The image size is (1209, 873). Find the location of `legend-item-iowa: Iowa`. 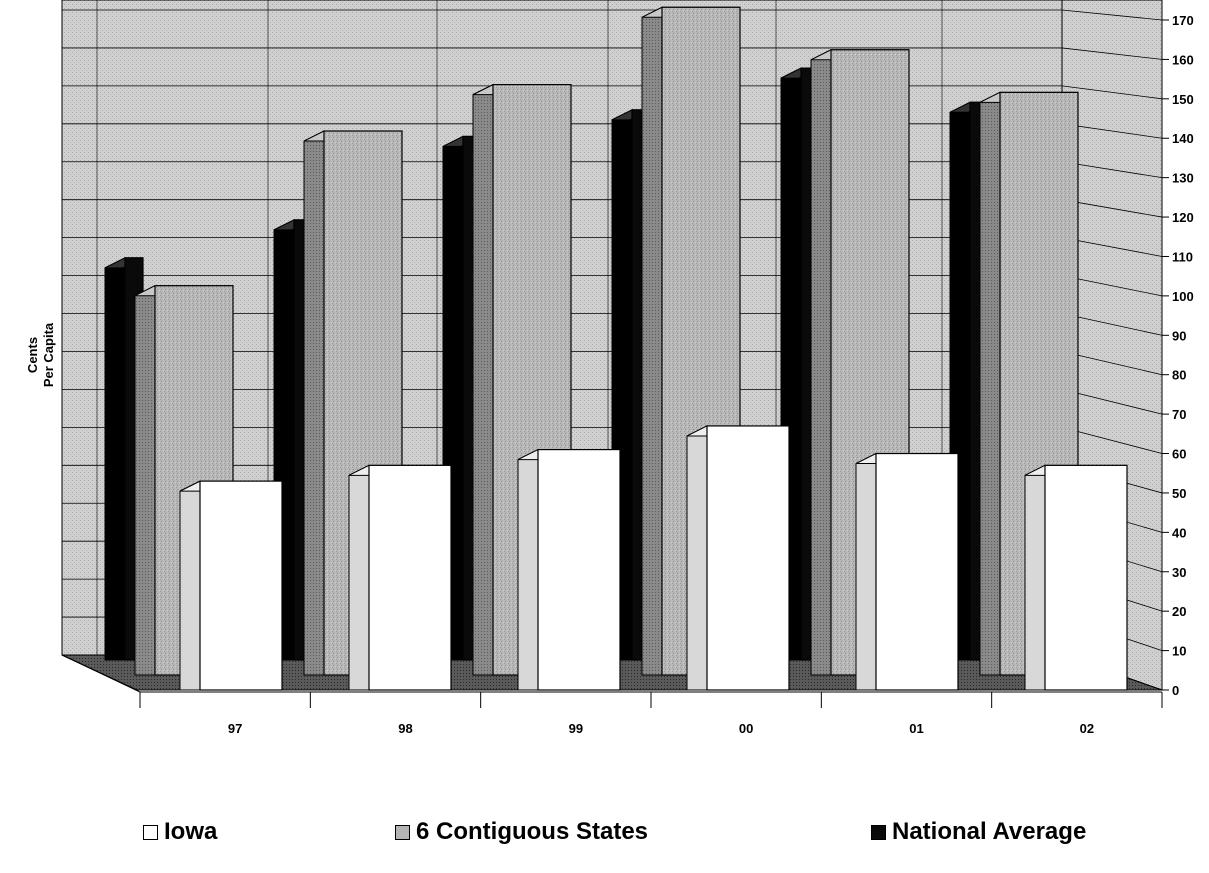

legend-item-iowa: Iowa is located at coordinates (180, 832).